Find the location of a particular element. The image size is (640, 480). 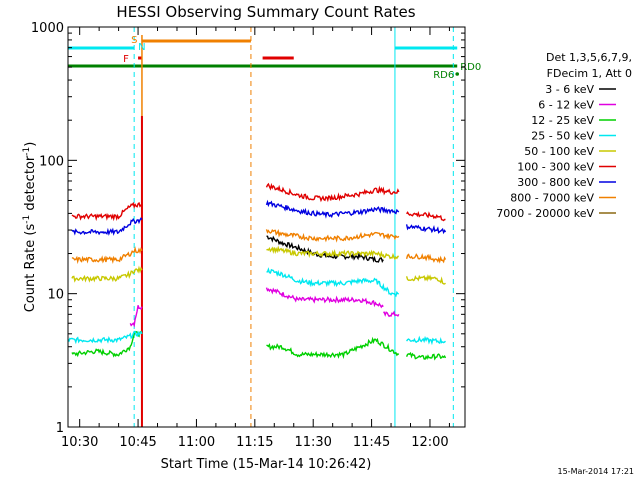

annotation-rd6: RD6 is located at coordinates (443, 75).